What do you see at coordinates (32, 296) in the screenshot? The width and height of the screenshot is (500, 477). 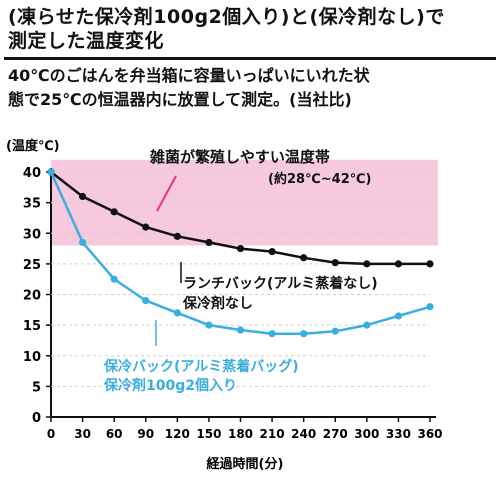 I see `y-tick-label: 20` at bounding box center [32, 296].